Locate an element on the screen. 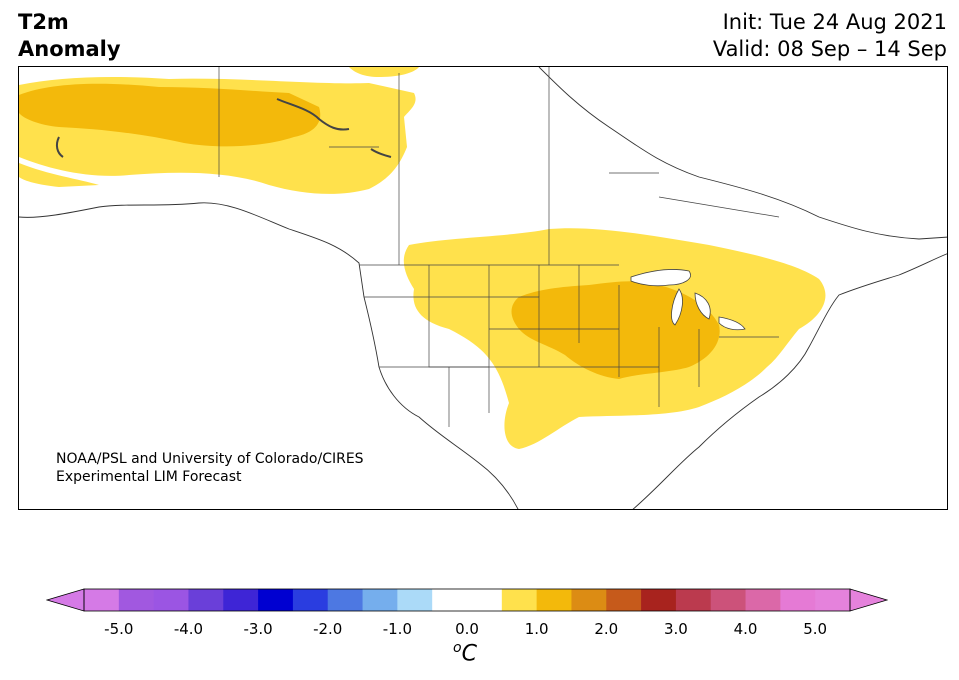  colorbar-tick-label: -3.0 is located at coordinates (258, 629).